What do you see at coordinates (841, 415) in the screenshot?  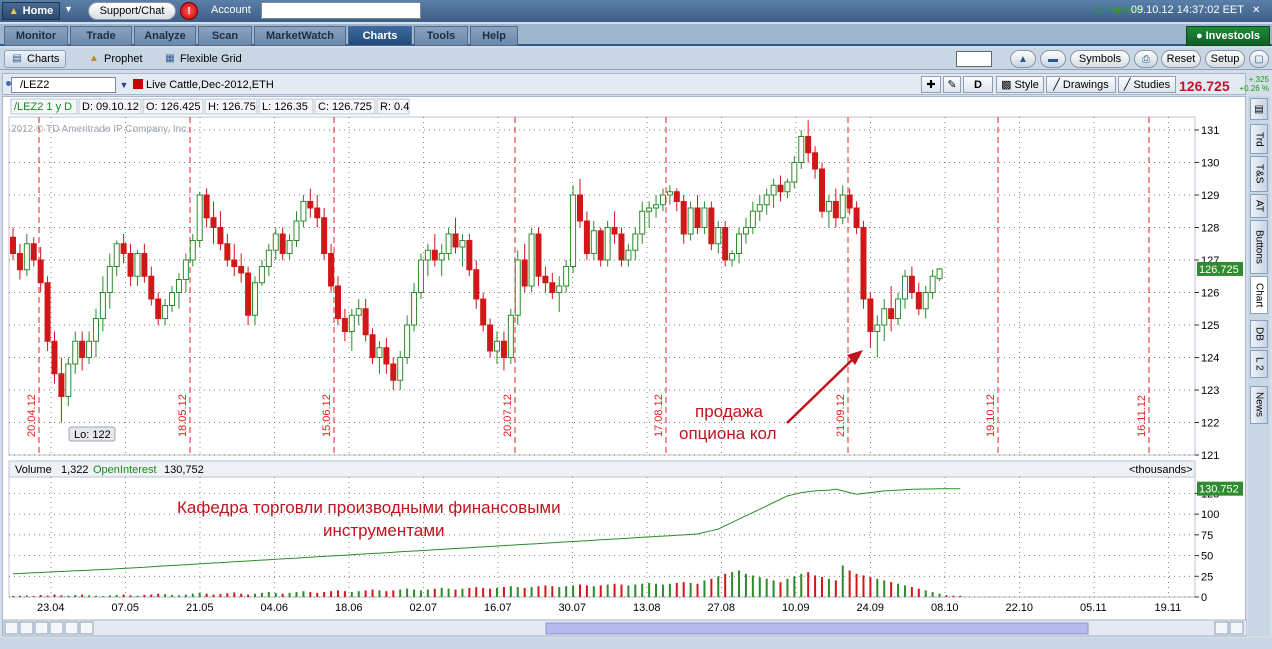 I see `month-marker-label: 21.09.12` at bounding box center [841, 415].